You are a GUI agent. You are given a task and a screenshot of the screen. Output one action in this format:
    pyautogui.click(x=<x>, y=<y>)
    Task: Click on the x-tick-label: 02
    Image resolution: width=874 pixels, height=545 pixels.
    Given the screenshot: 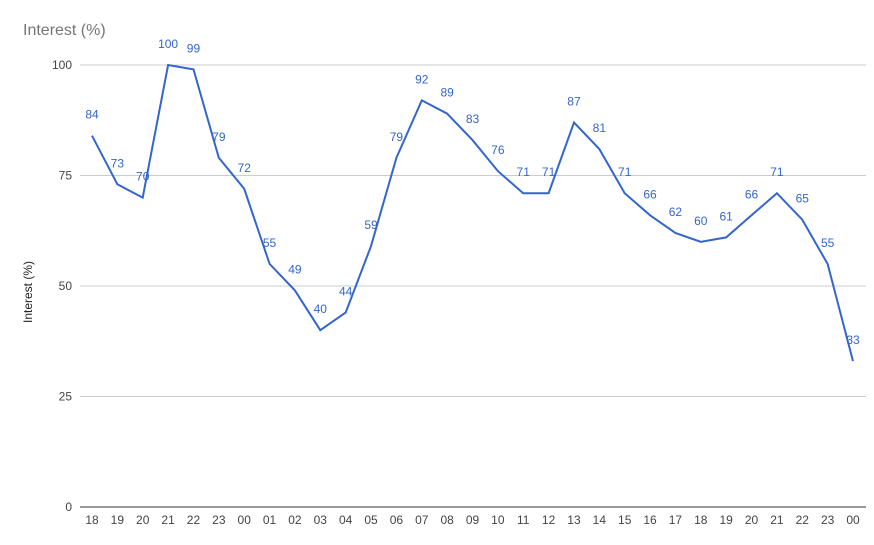 What is the action you would take?
    pyautogui.click(x=295, y=520)
    